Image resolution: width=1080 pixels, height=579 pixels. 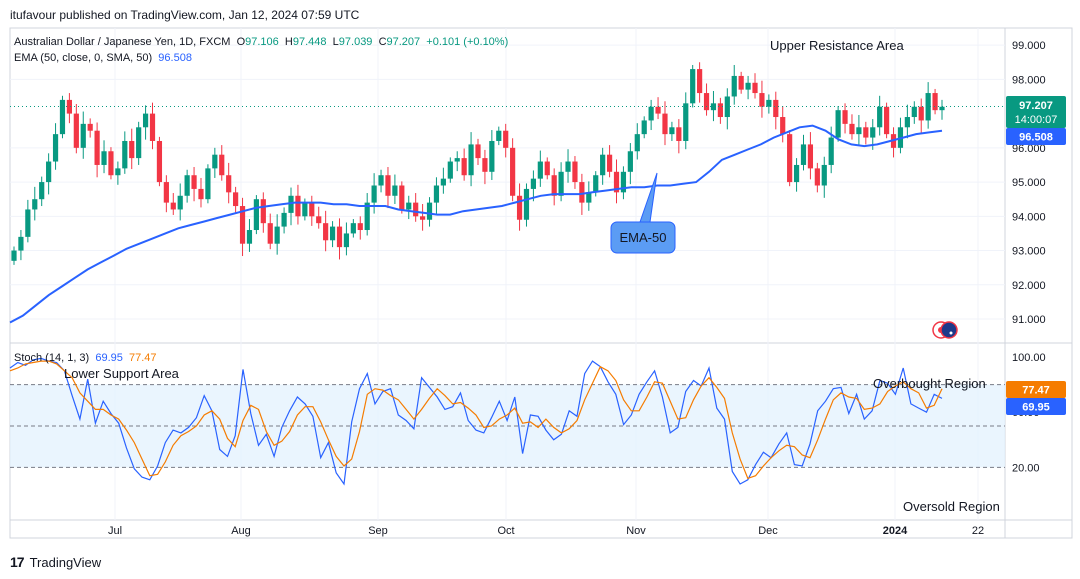 I want to click on upper-resistance-annotation: Upper Resistance Area, so click(x=837, y=45).